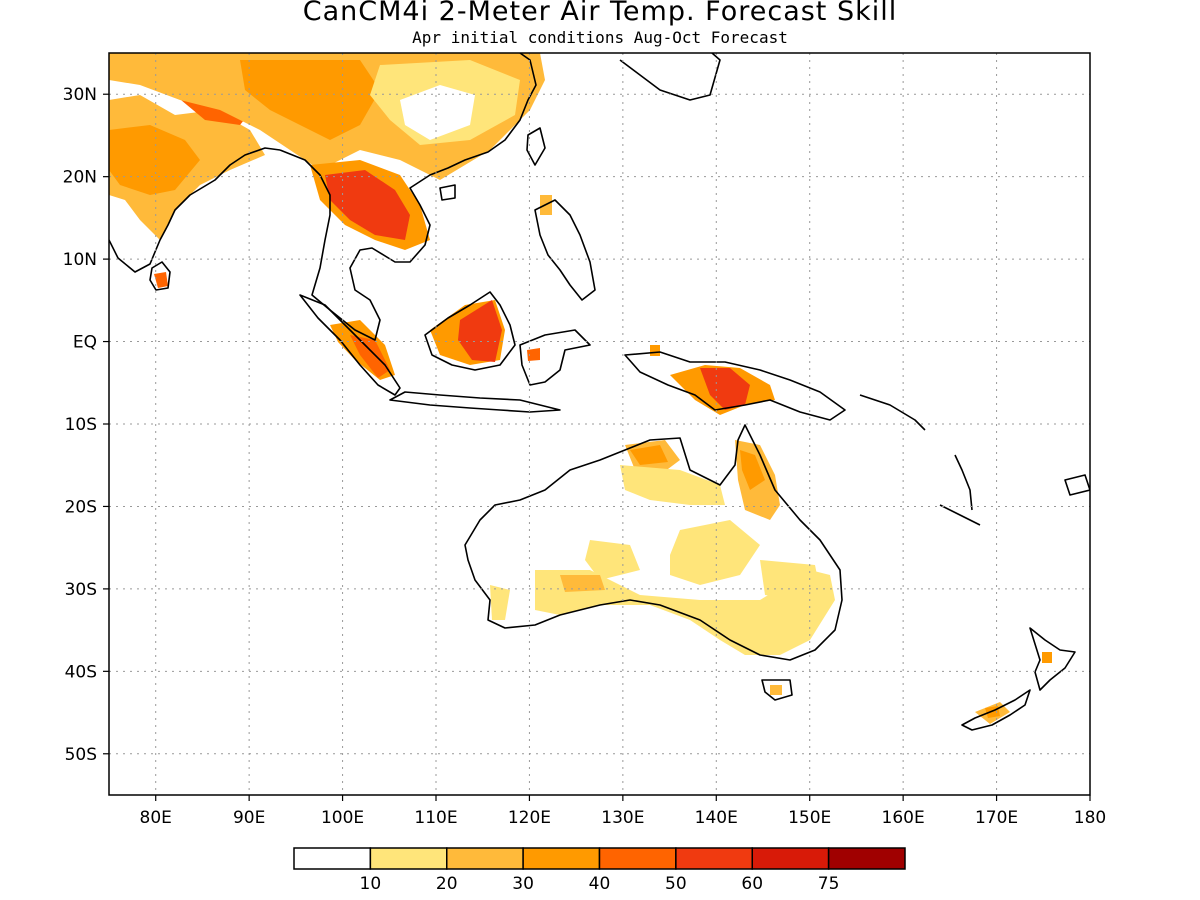 This screenshot has width=1200, height=900. Describe the element at coordinates (672, 485) in the screenshot. I see `shade-aus-north-light` at that location.